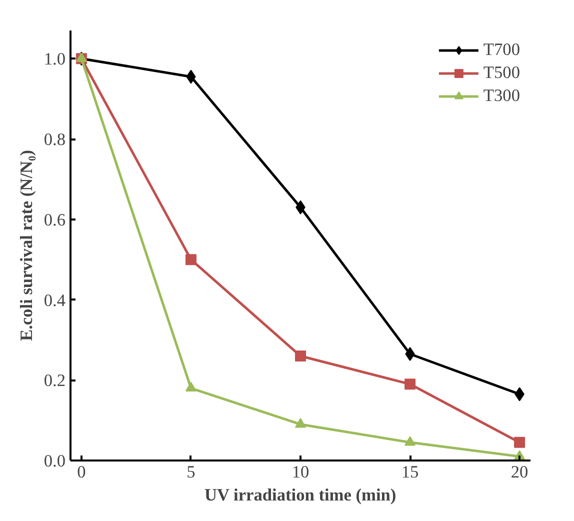 This screenshot has height=521, width=574. Describe the element at coordinates (81, 472) in the screenshot. I see `x-tick-label: 0` at that location.